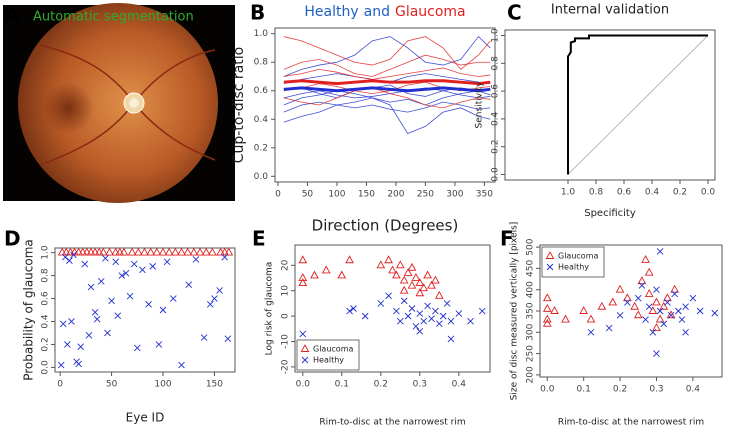  Describe the element at coordinates (286, 291) in the screenshot. I see `y-tick-label: 10` at that location.